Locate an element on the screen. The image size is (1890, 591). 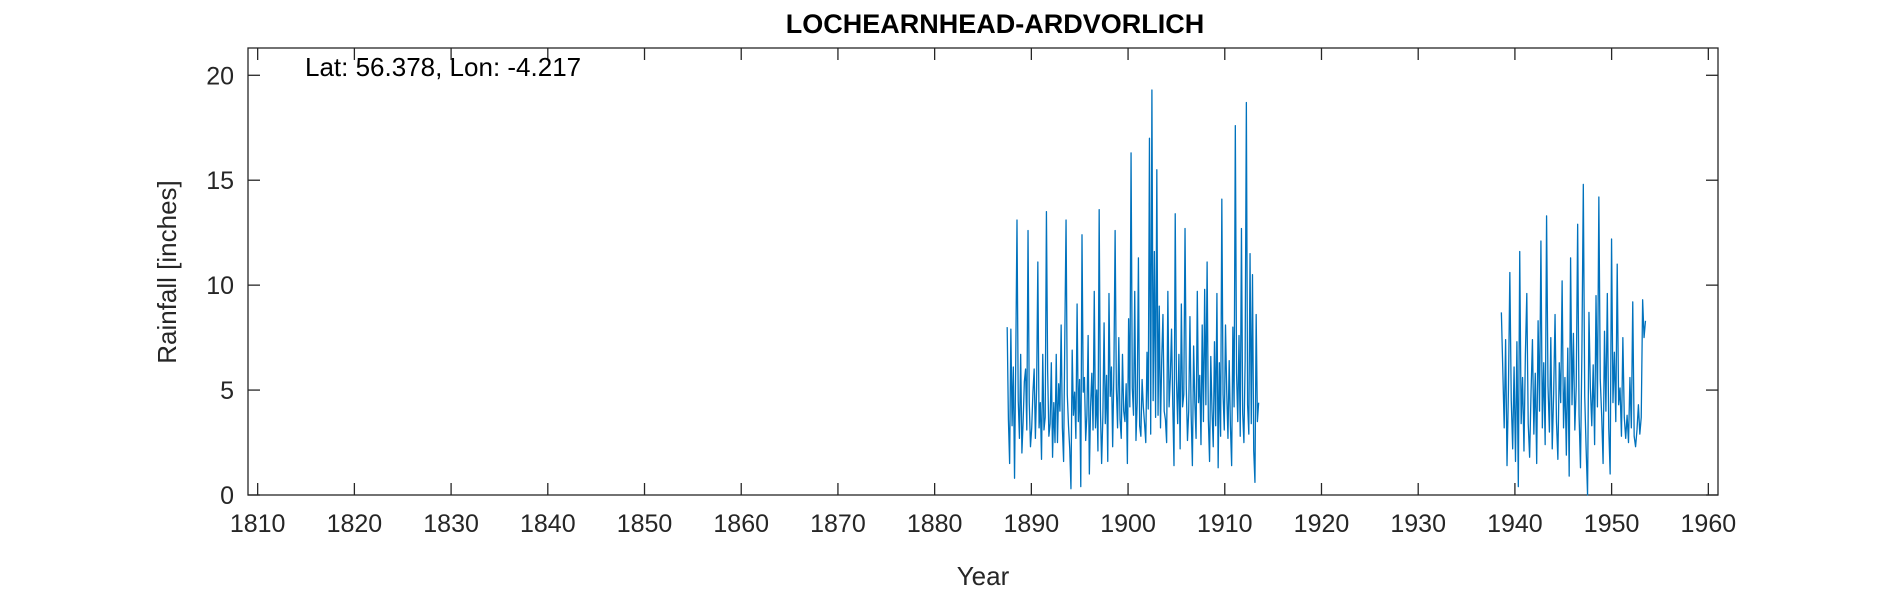
y-axis-label: Rainfall [inches] is located at coordinates (167, 272).